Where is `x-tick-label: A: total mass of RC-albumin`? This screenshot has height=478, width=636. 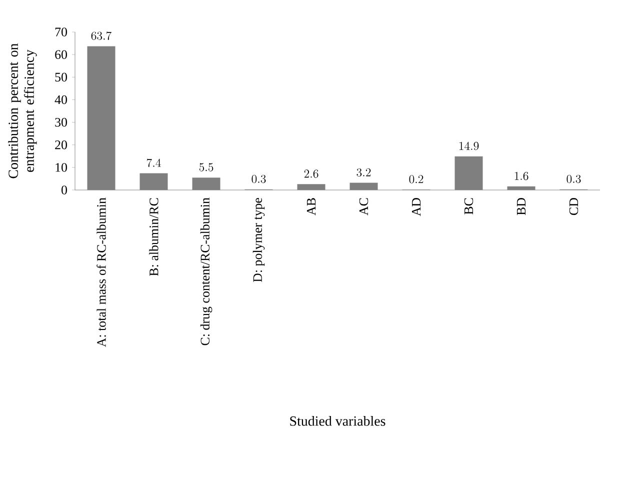
x-tick-label: A: total mass of RC-albumin is located at coordinates (101, 273).